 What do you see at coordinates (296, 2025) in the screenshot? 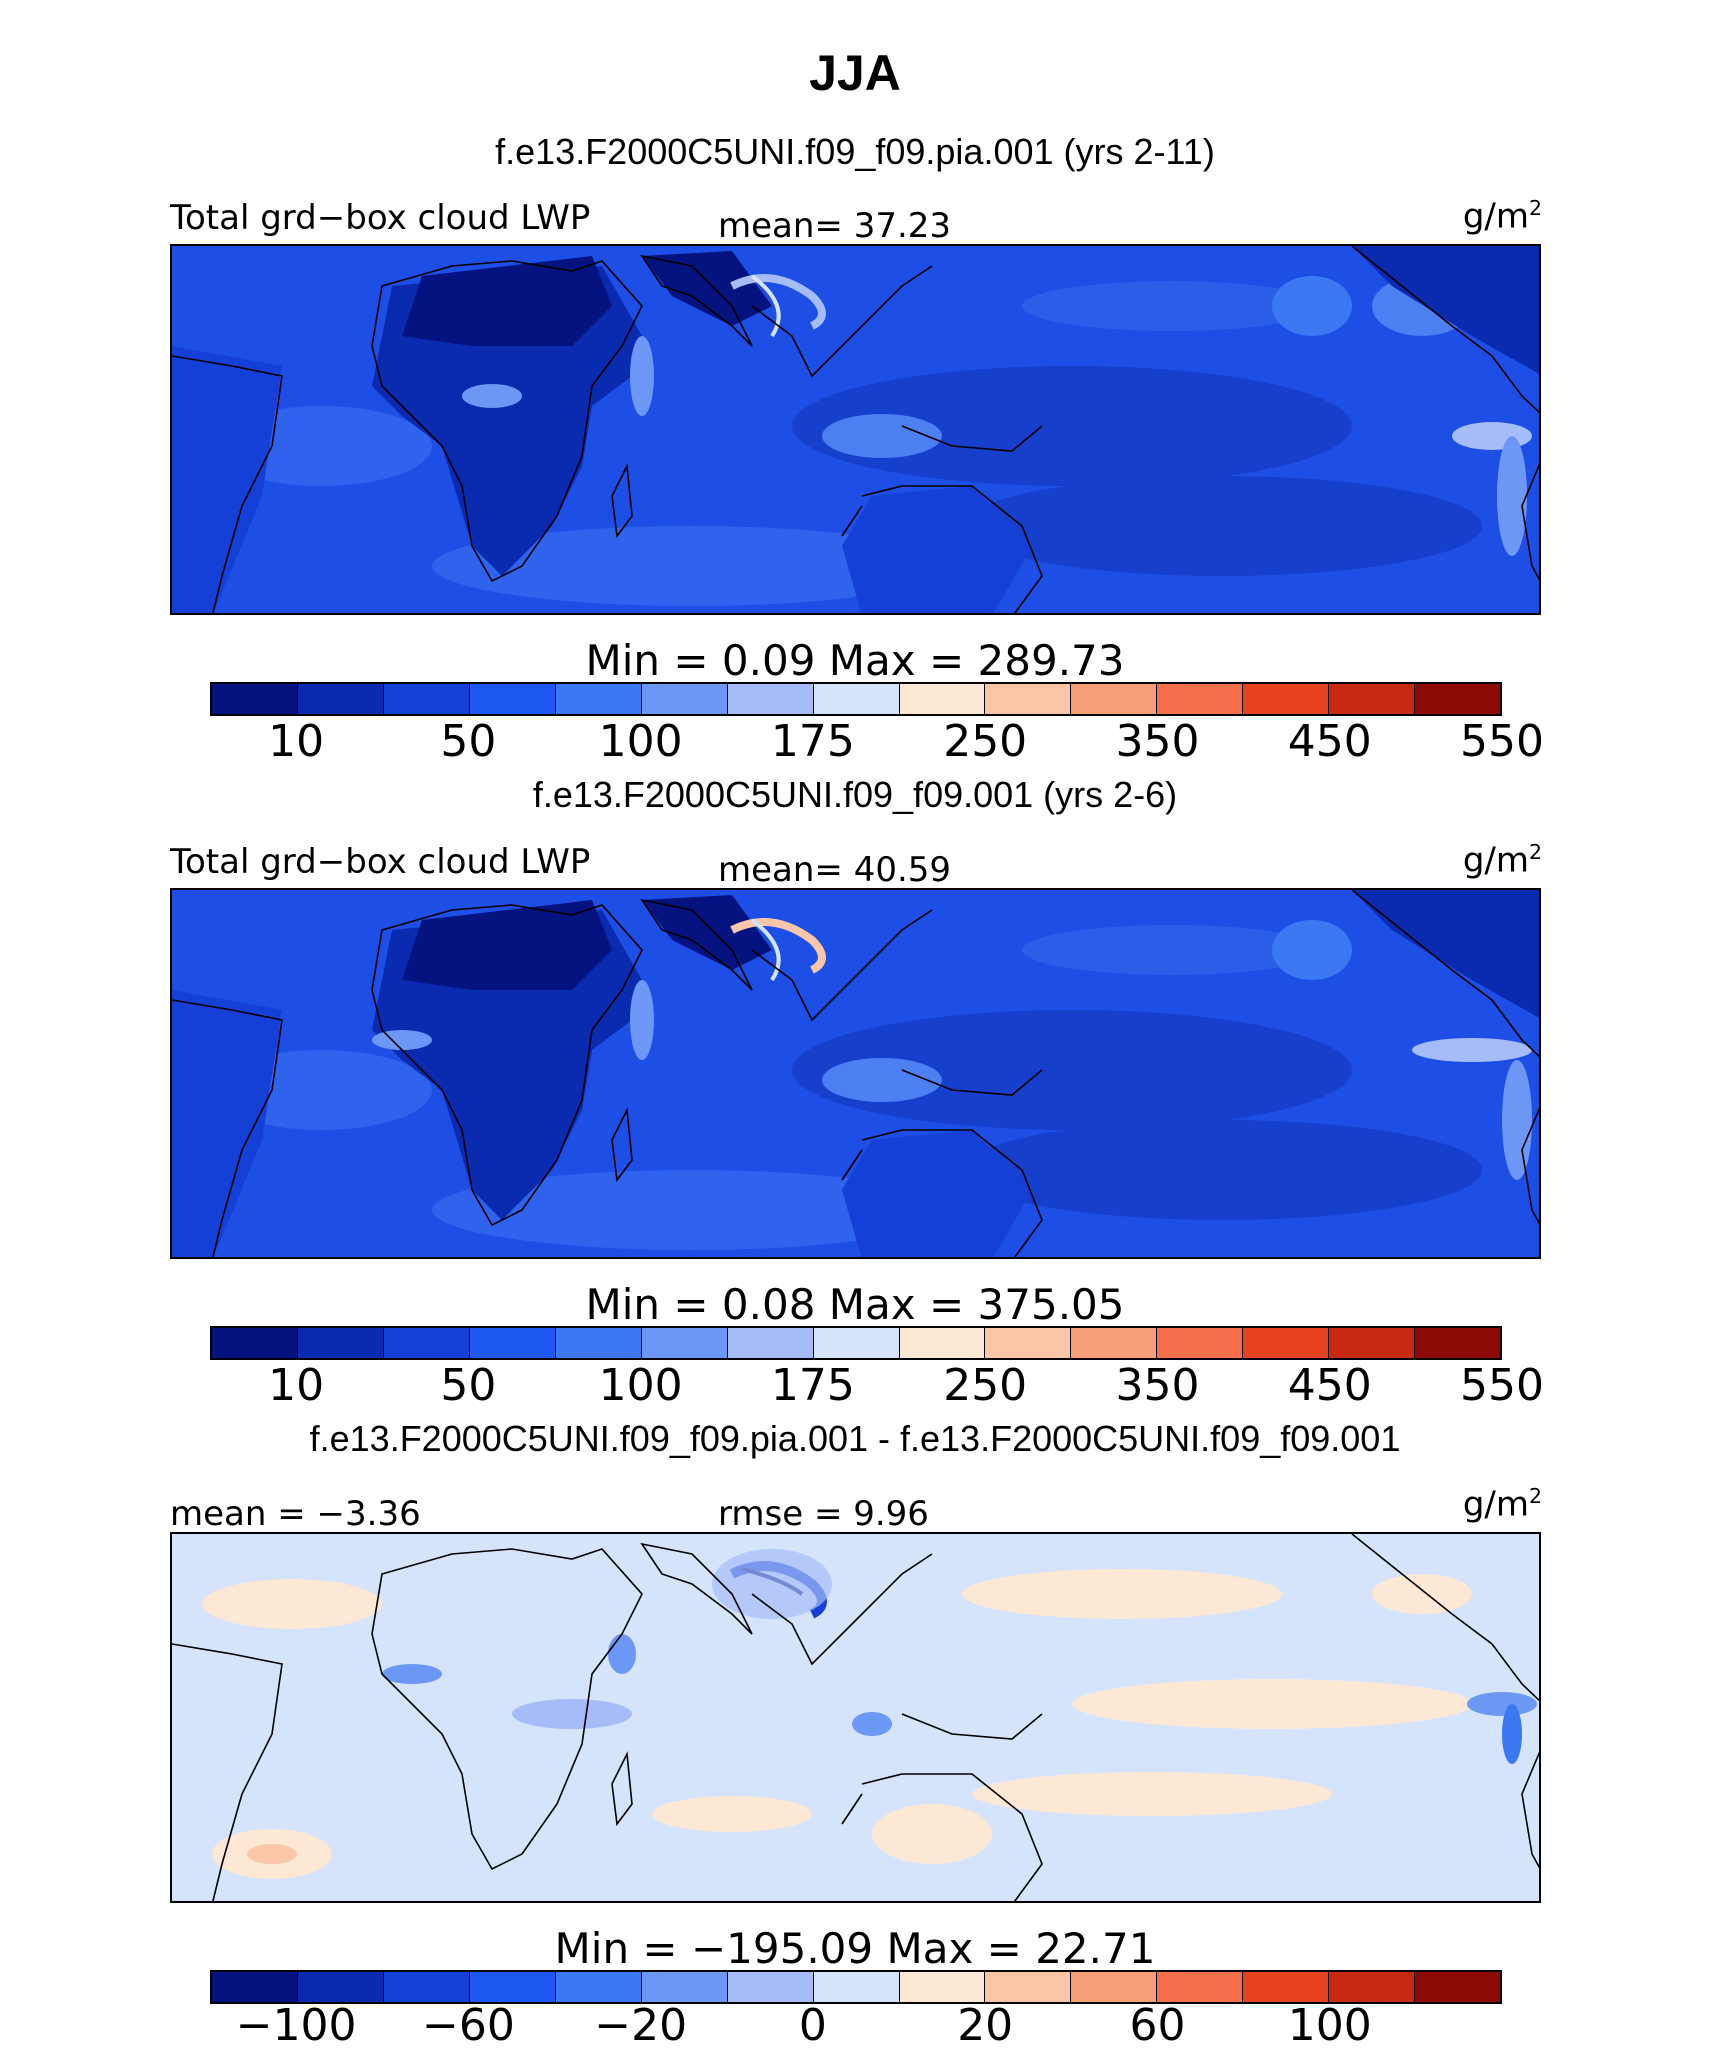
I see `colorbar-tick-label: −100` at bounding box center [296, 2025].